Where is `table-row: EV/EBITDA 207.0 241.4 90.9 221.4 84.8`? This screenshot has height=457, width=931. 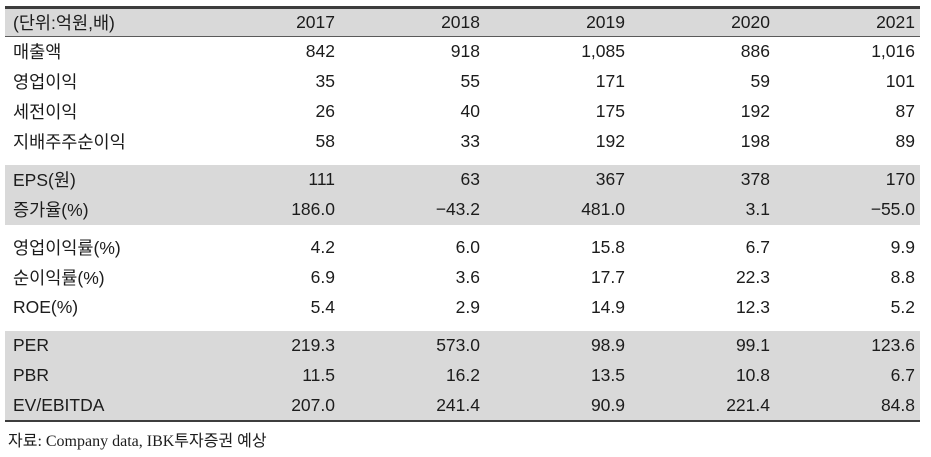 table-row: EV/EBITDA 207.0 241.4 90.9 221.4 84.8 is located at coordinates (462, 405).